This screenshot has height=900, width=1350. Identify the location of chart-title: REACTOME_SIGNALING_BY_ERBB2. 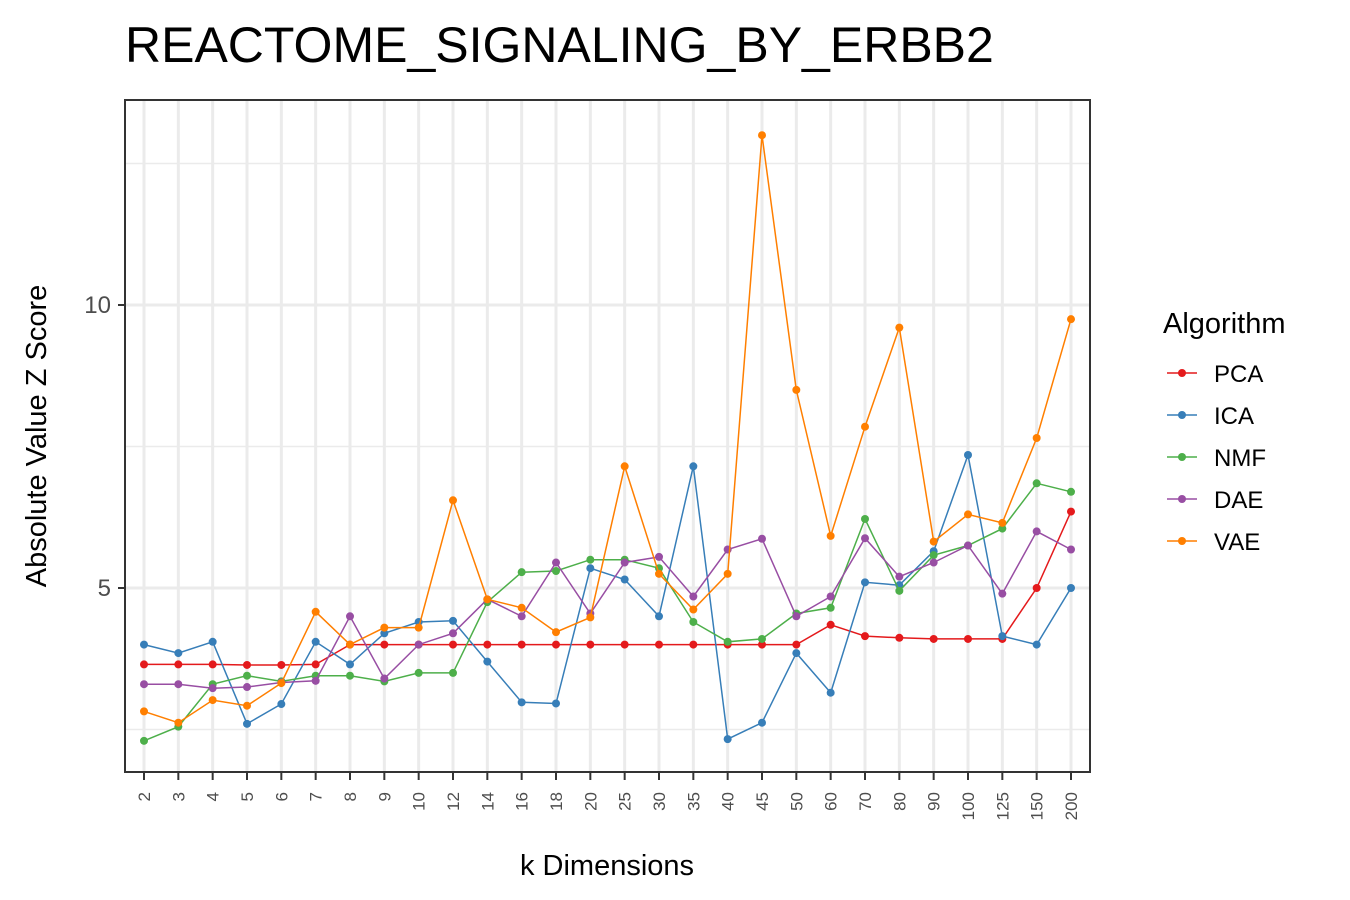
(559, 45).